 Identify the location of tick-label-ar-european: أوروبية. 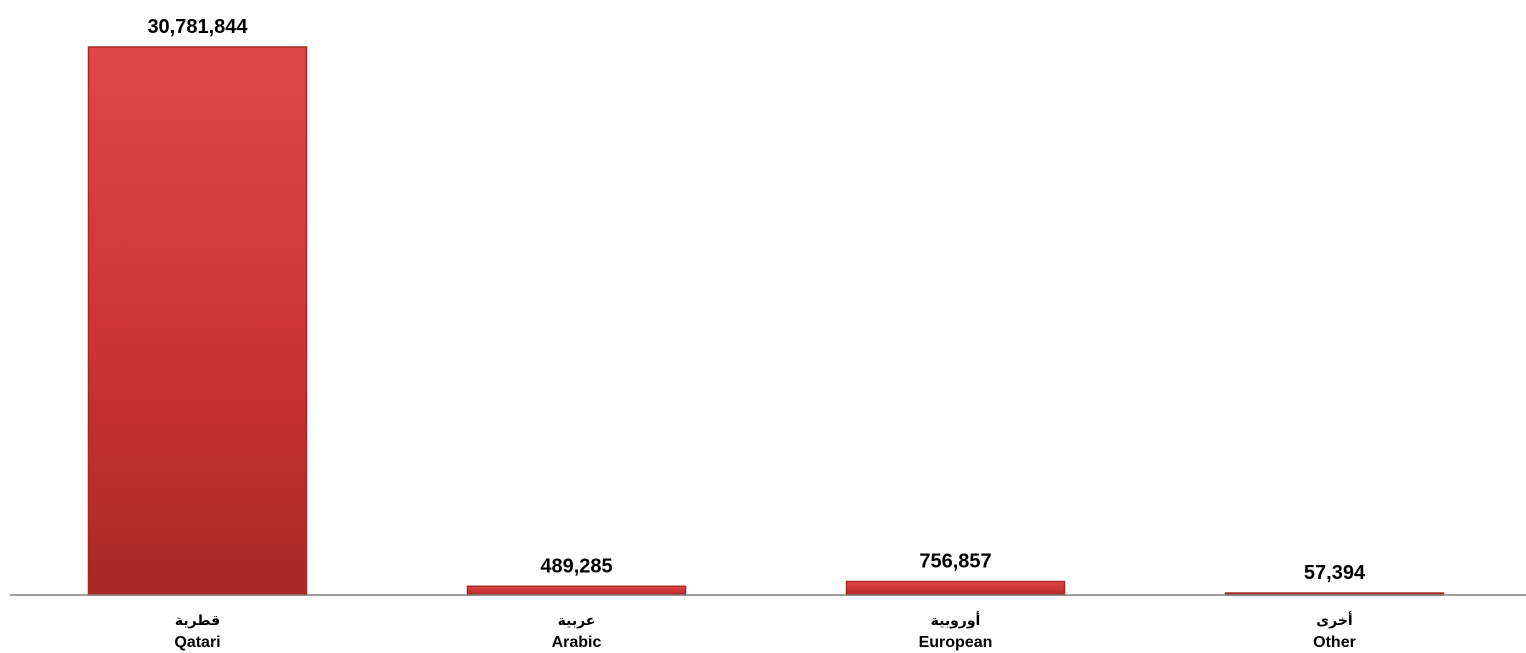
(956, 620).